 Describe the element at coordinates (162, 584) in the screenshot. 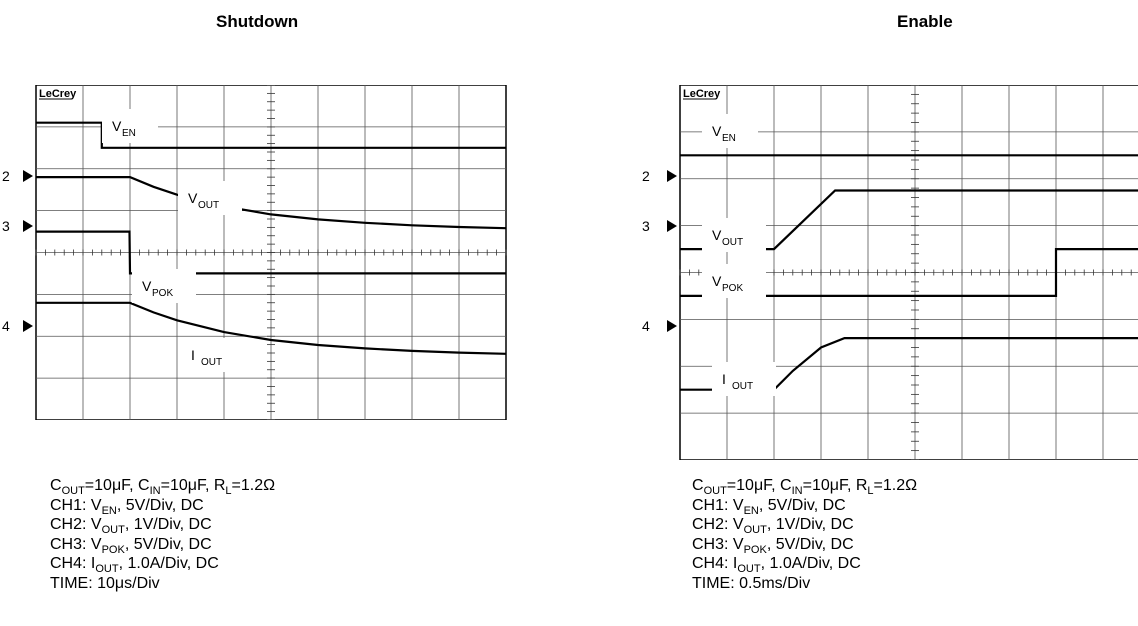

I see `caption-line: TIME: 10μs/Div` at that location.